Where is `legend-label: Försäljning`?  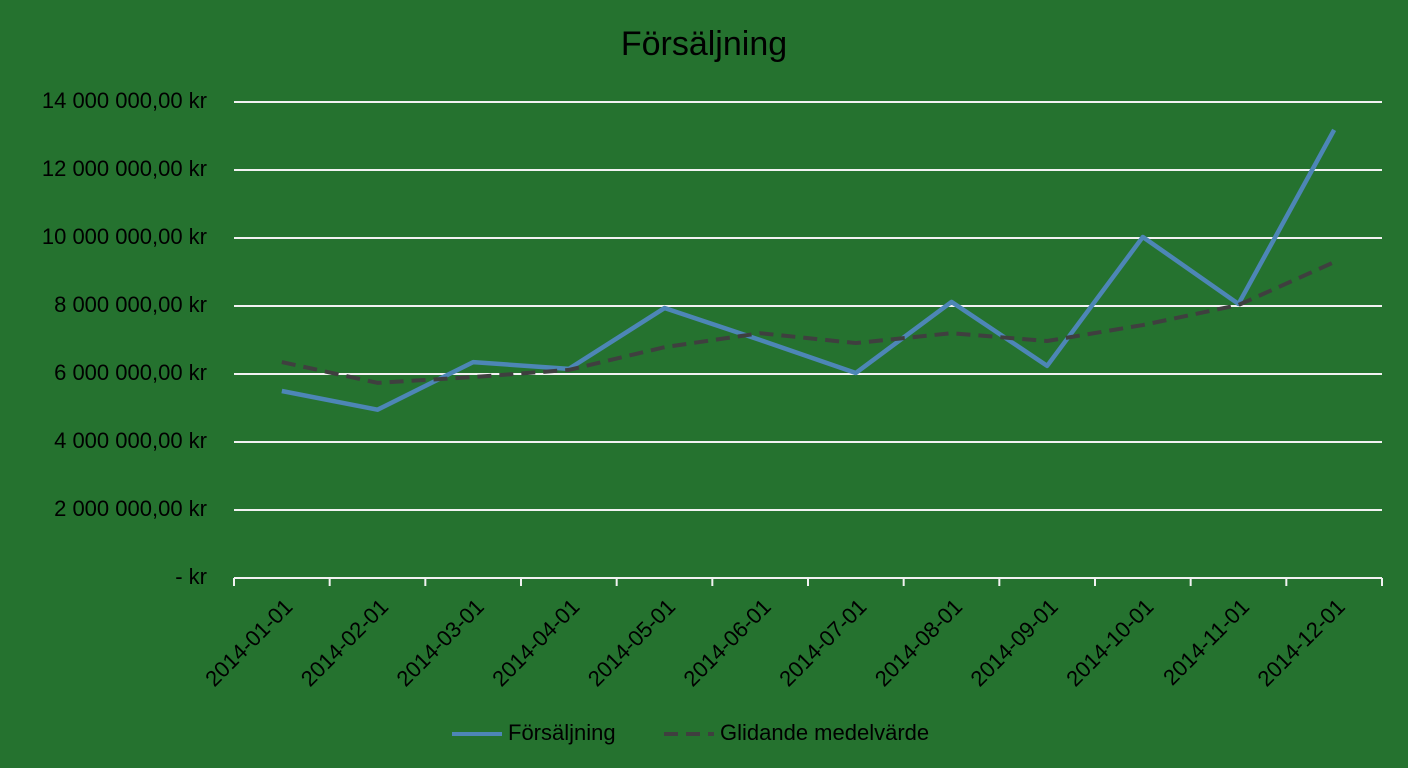
legend-label: Försäljning is located at coordinates (562, 732).